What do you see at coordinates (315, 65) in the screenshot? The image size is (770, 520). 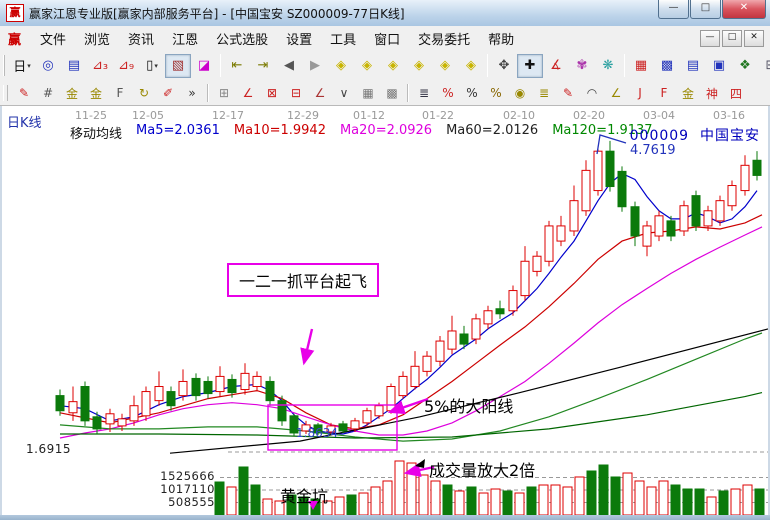 I see `next-page-icon: ▶` at bounding box center [315, 65].